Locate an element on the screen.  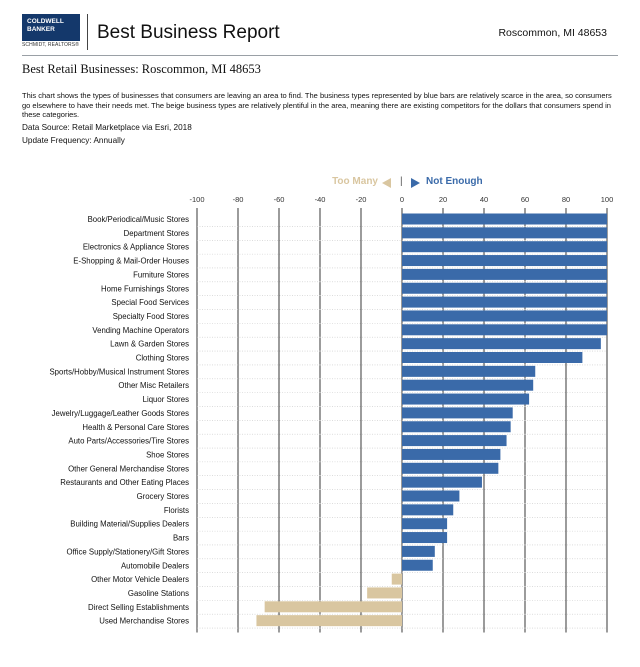
category-label: Used Merchandise Stores is located at coordinates (144, 621).